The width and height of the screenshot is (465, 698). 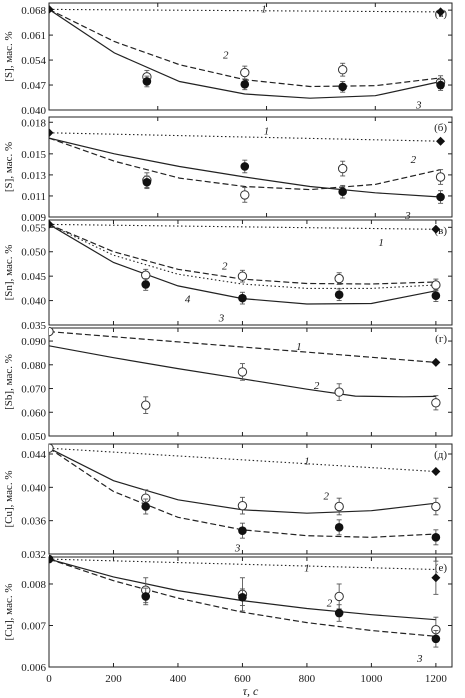 I want to click on y-tick-label: 0.035, so click(x=33, y=326).